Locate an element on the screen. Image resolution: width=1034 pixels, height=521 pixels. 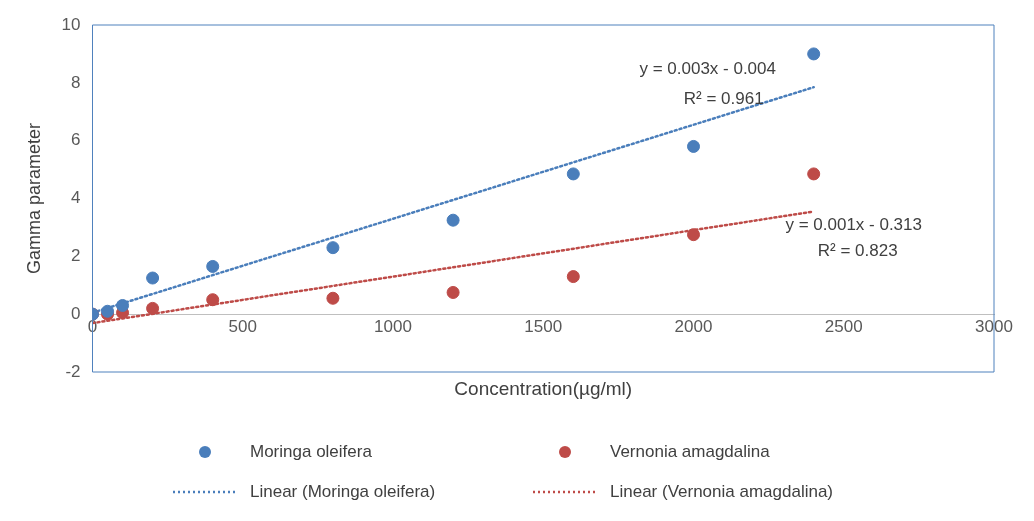
legend-label: Linear (Moringa oleifera) is located at coordinates (343, 492).